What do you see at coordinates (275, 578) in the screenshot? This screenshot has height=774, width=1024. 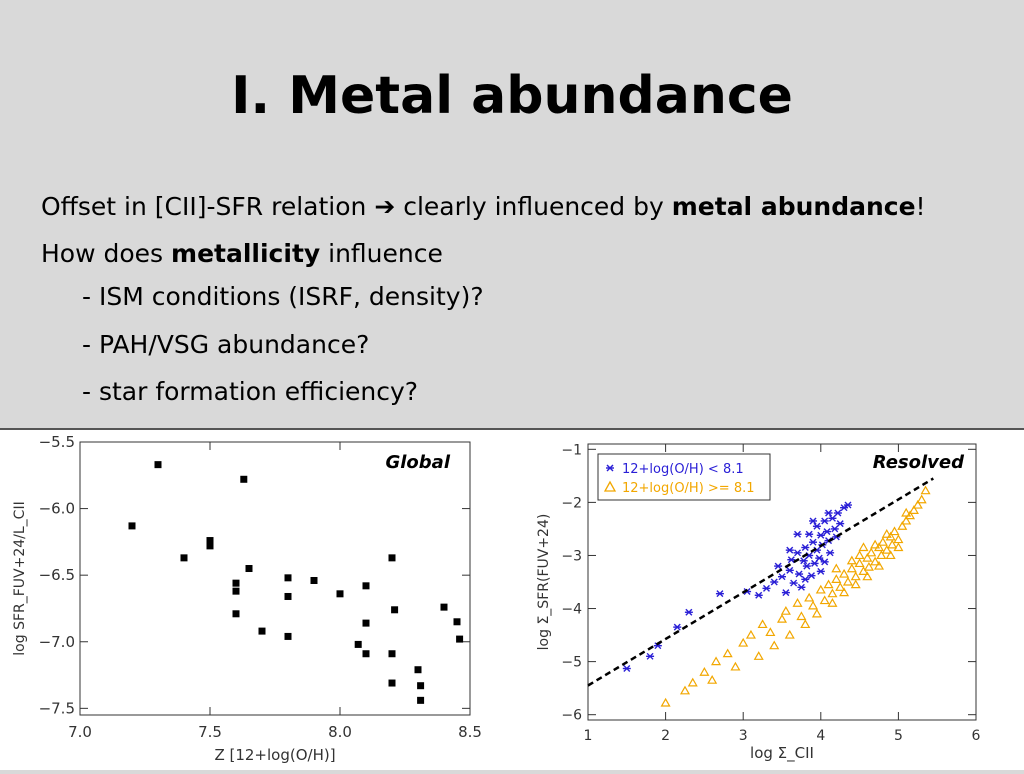 I see `chart-plot-frame` at bounding box center [275, 578].